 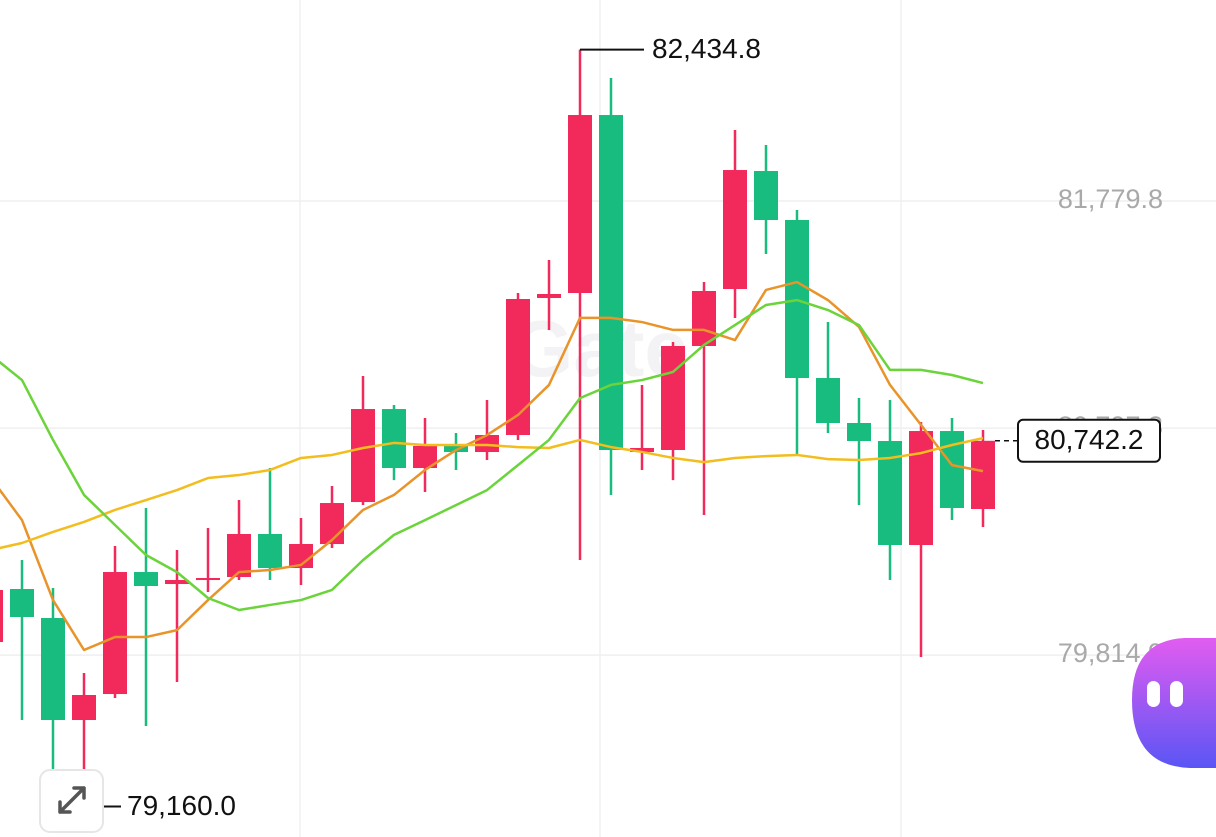 I want to click on expand-button, so click(x=71, y=801).